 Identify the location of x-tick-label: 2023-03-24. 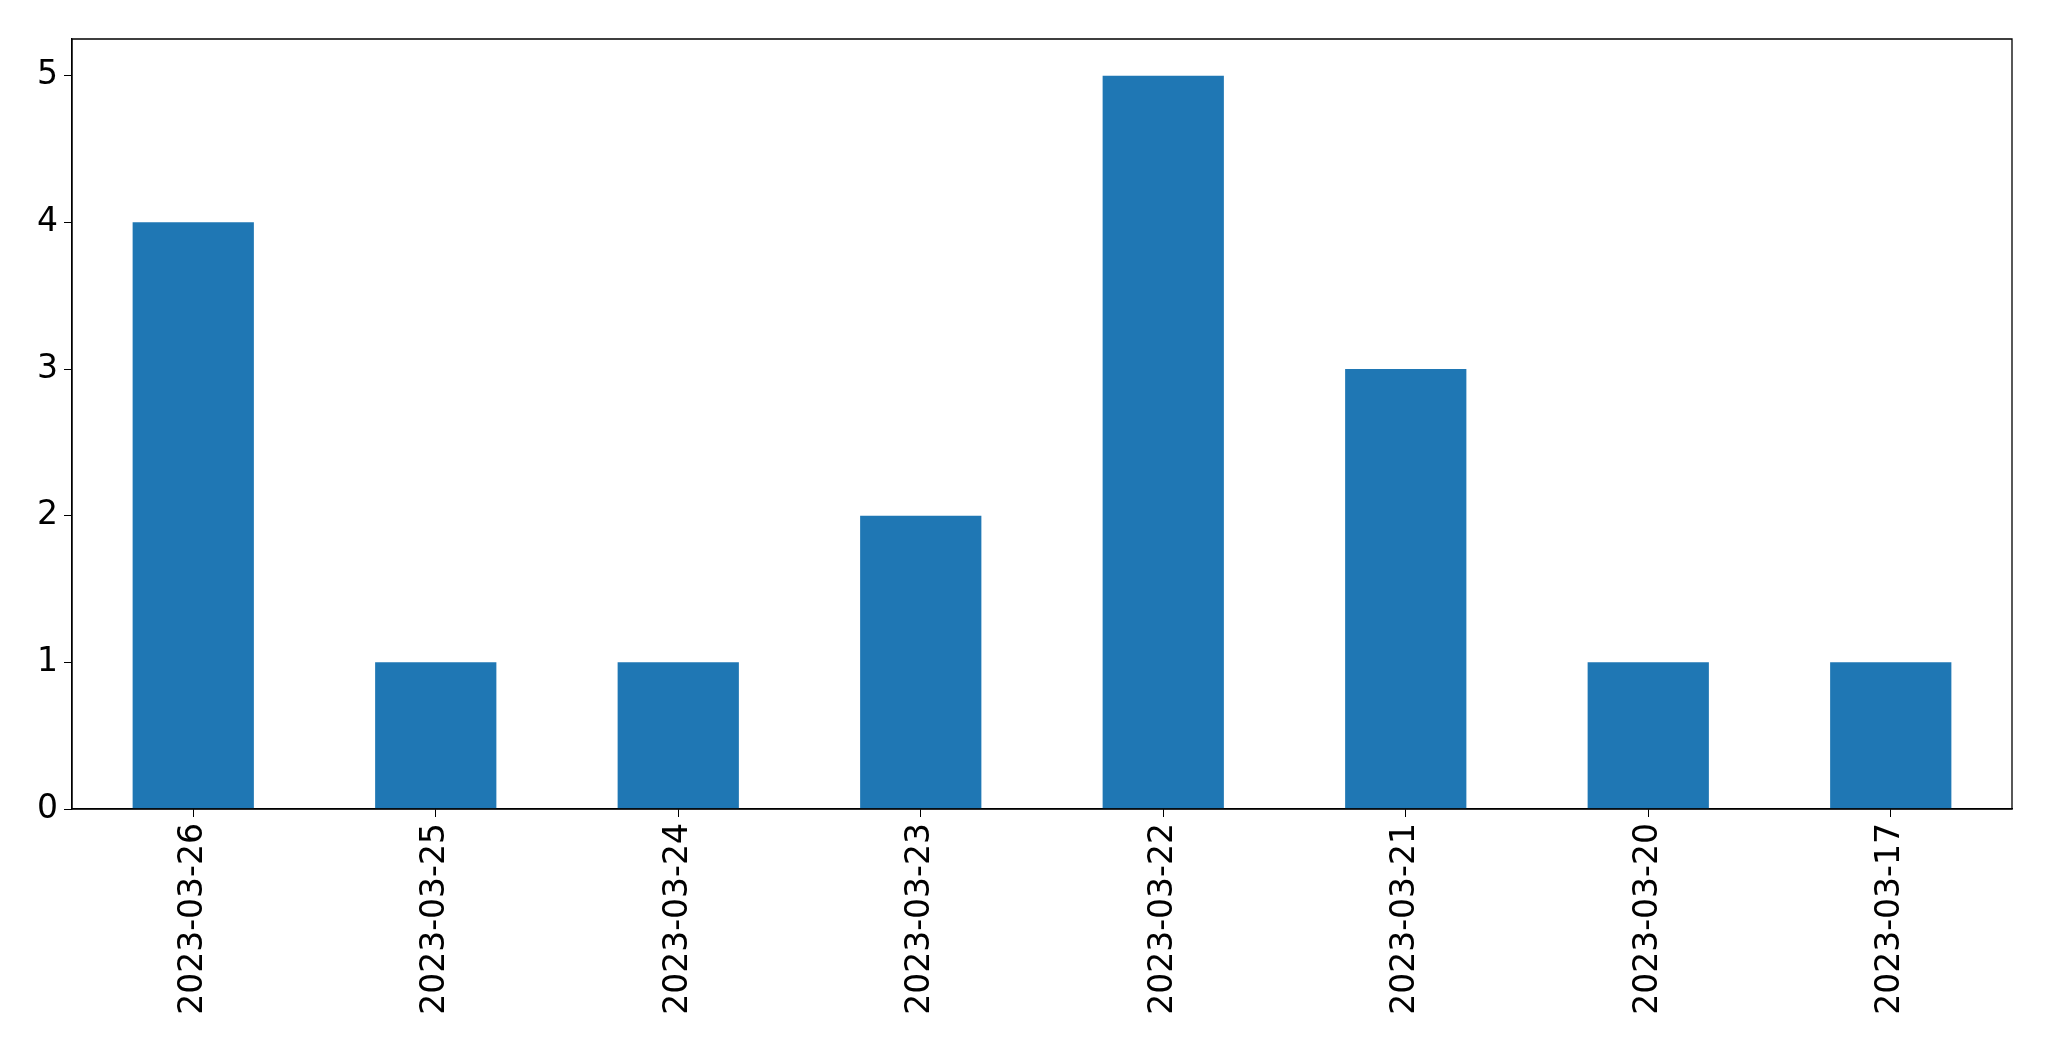
(675, 919).